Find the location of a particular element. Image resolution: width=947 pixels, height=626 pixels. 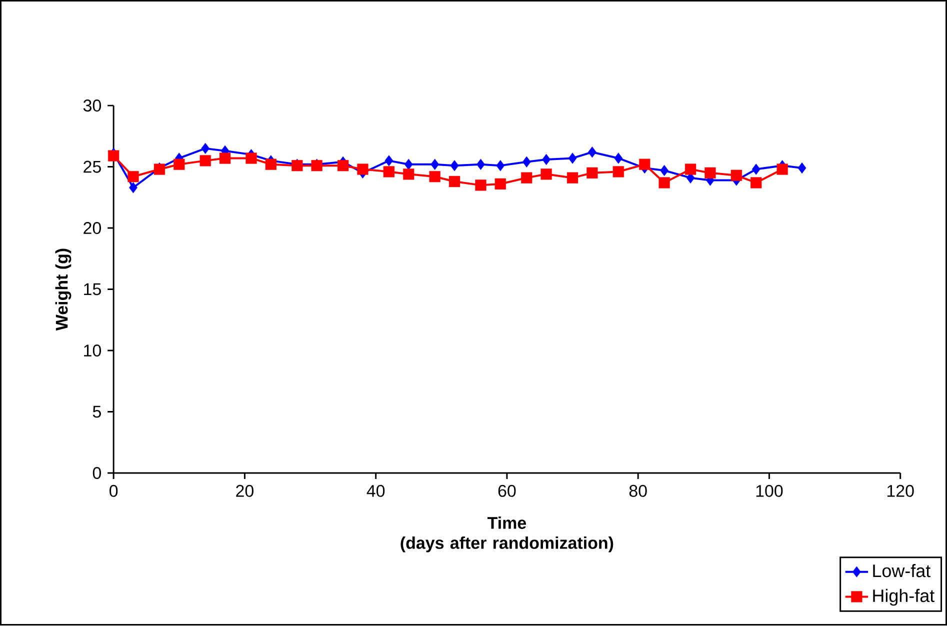

x-tick-label: 0 is located at coordinates (114, 491).